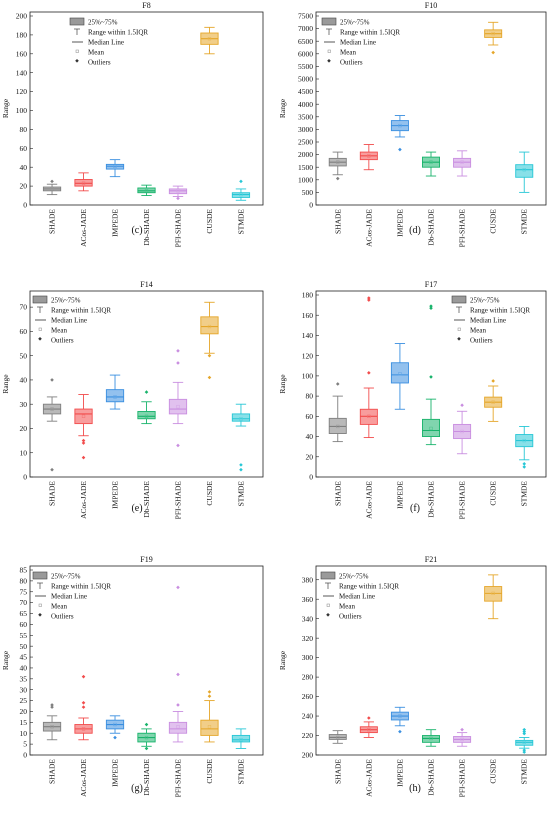  Describe the element at coordinates (240, 494) in the screenshot. I see `x-tick-label: STMDE` at that location.